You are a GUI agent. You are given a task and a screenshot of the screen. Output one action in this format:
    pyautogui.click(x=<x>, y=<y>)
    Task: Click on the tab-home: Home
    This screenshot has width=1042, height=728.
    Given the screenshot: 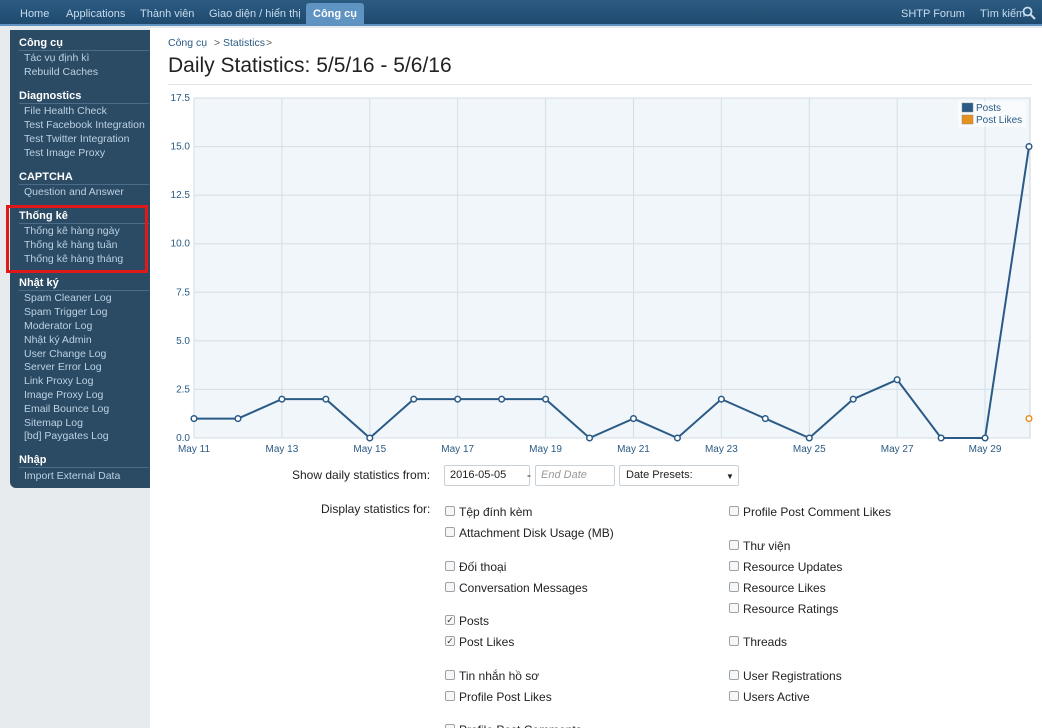 What is the action you would take?
    pyautogui.click(x=35, y=14)
    